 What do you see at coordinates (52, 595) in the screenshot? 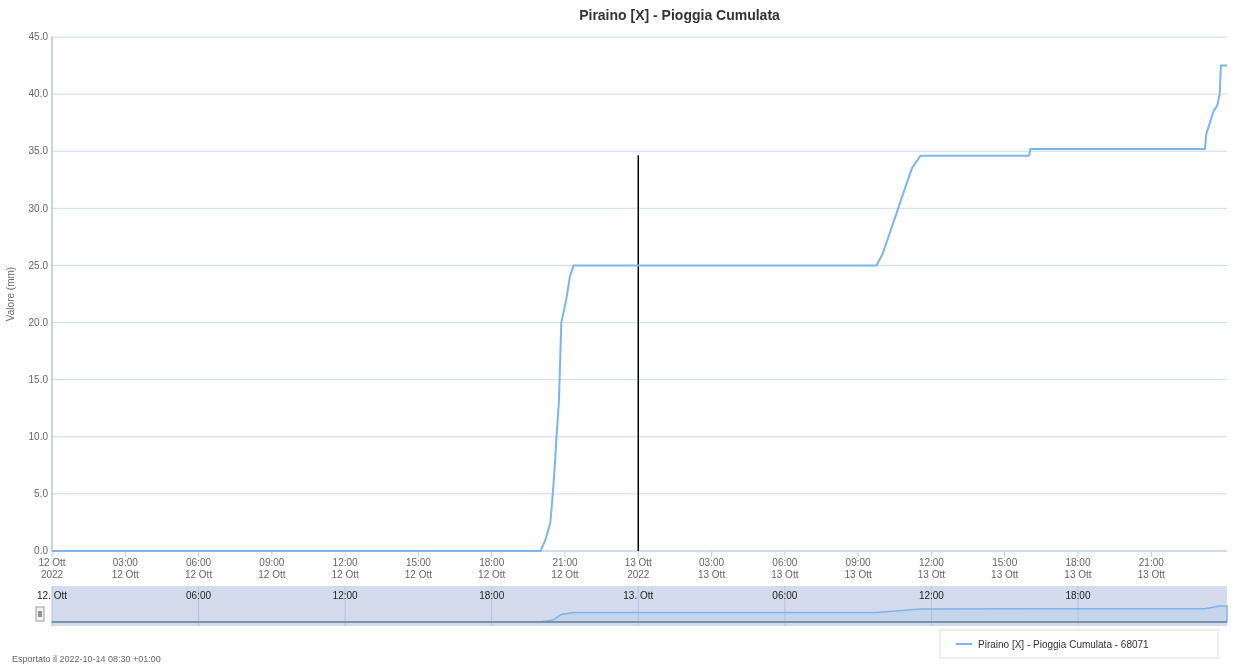
I see `x-tick-label: 12. Ott` at bounding box center [52, 595].